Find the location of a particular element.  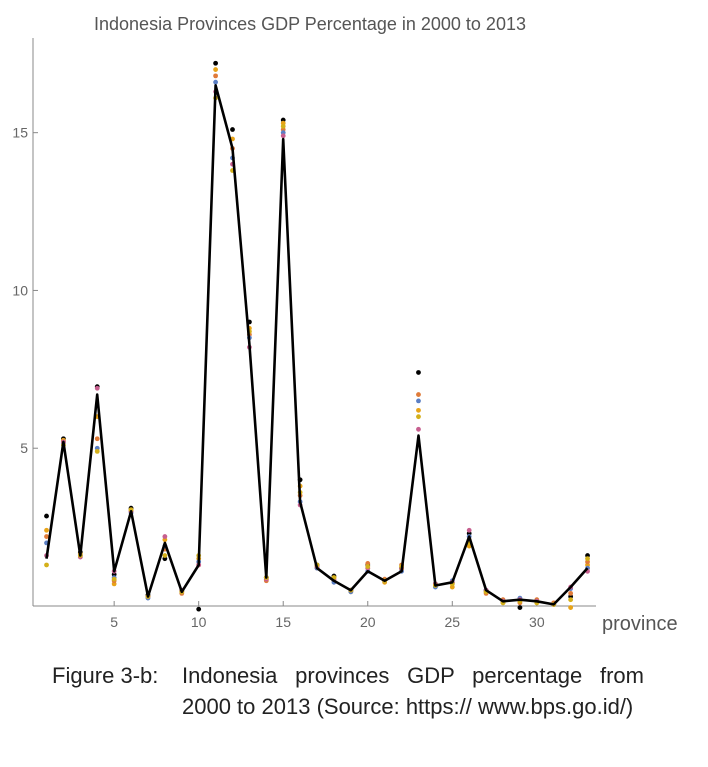

x-tick-label: 15 is located at coordinates (283, 622).